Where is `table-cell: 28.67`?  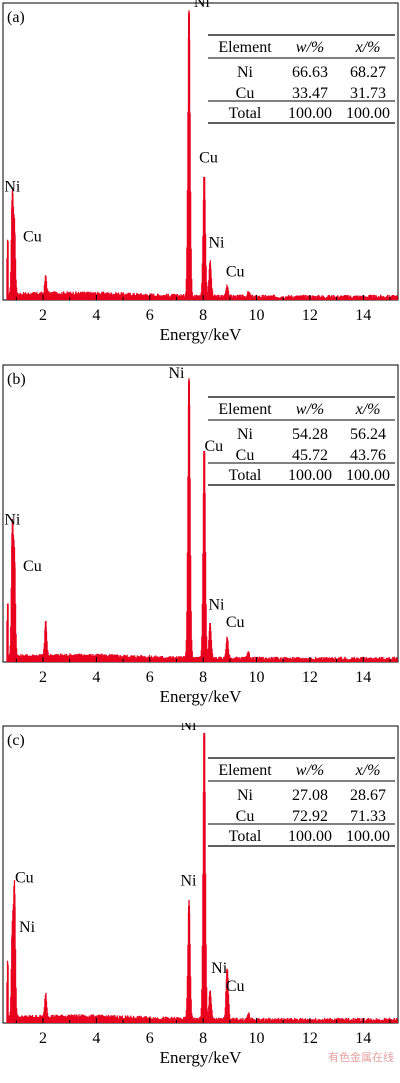 table-cell: 28.67 is located at coordinates (368, 795).